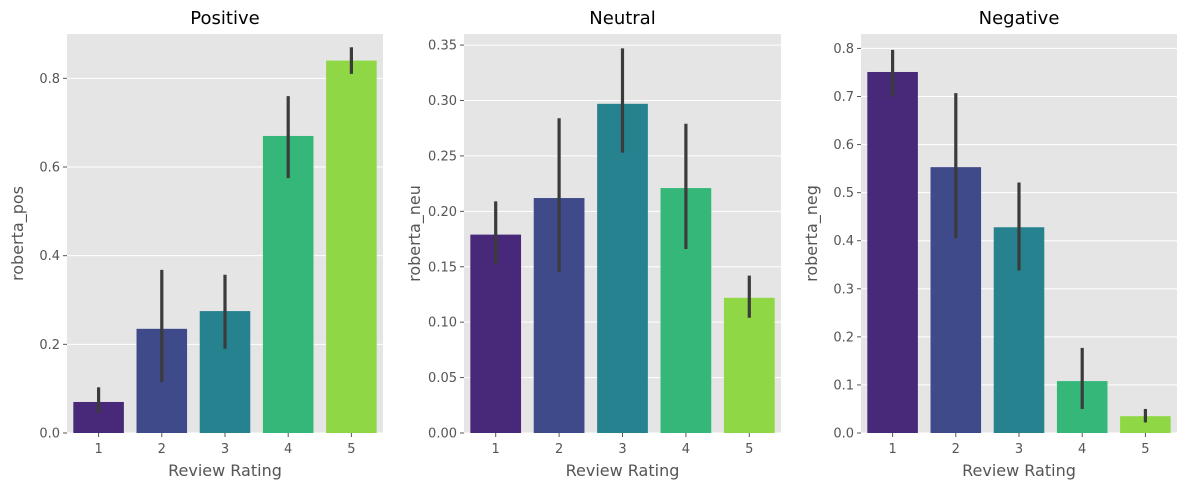  I want to click on neutral-x-axis-label: Review Rating, so click(623, 470).